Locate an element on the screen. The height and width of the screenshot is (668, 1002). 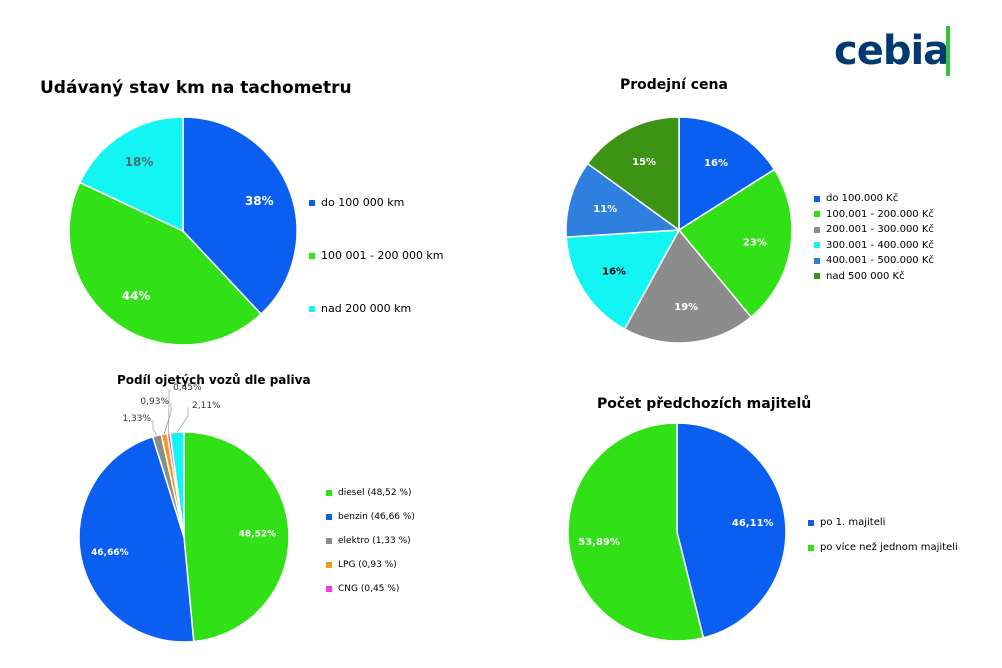
legend-item: 100 001 - 200 000 km is located at coordinates (376, 255).